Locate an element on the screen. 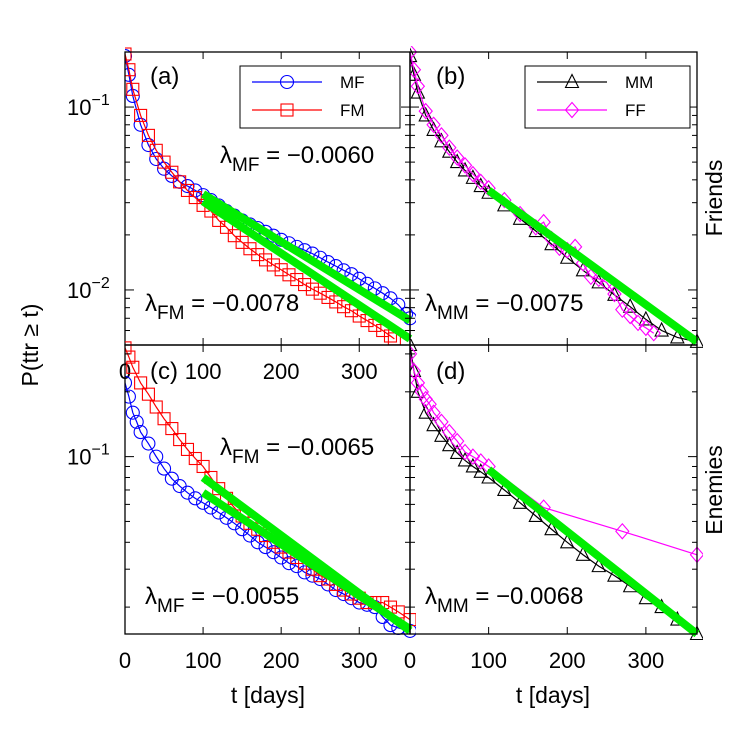 Image resolution: width=747 pixels, height=747 pixels. series-fm-line is located at coordinates (260, 196).